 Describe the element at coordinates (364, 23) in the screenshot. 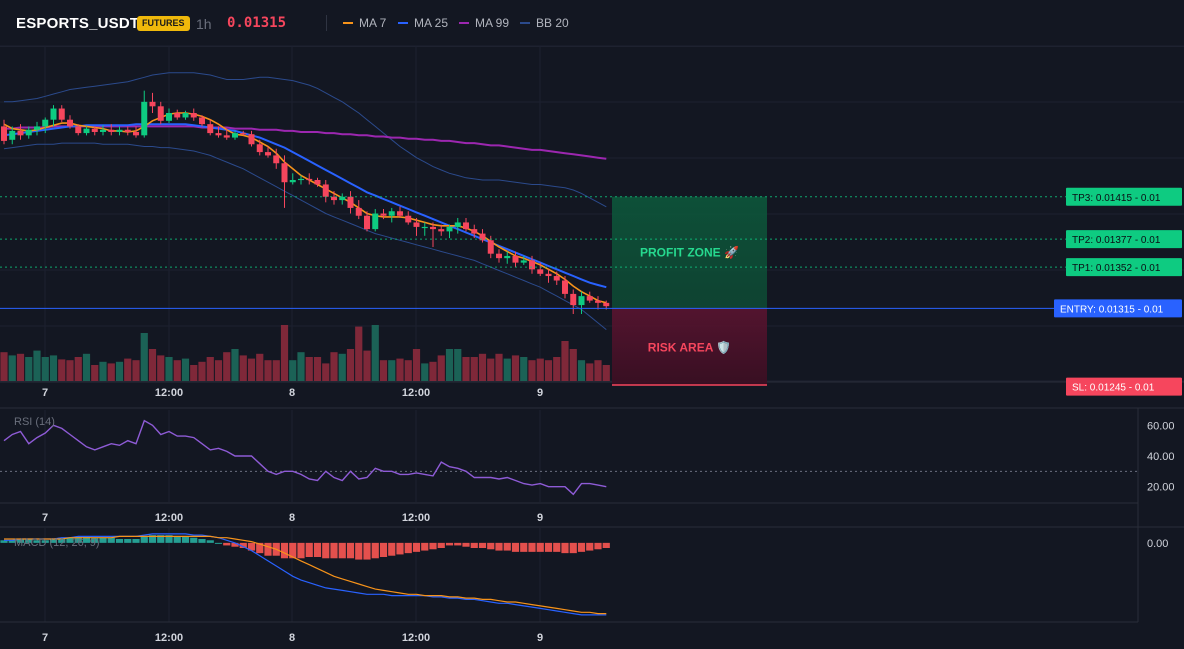

I see `legend-ma7: MA 7` at that location.